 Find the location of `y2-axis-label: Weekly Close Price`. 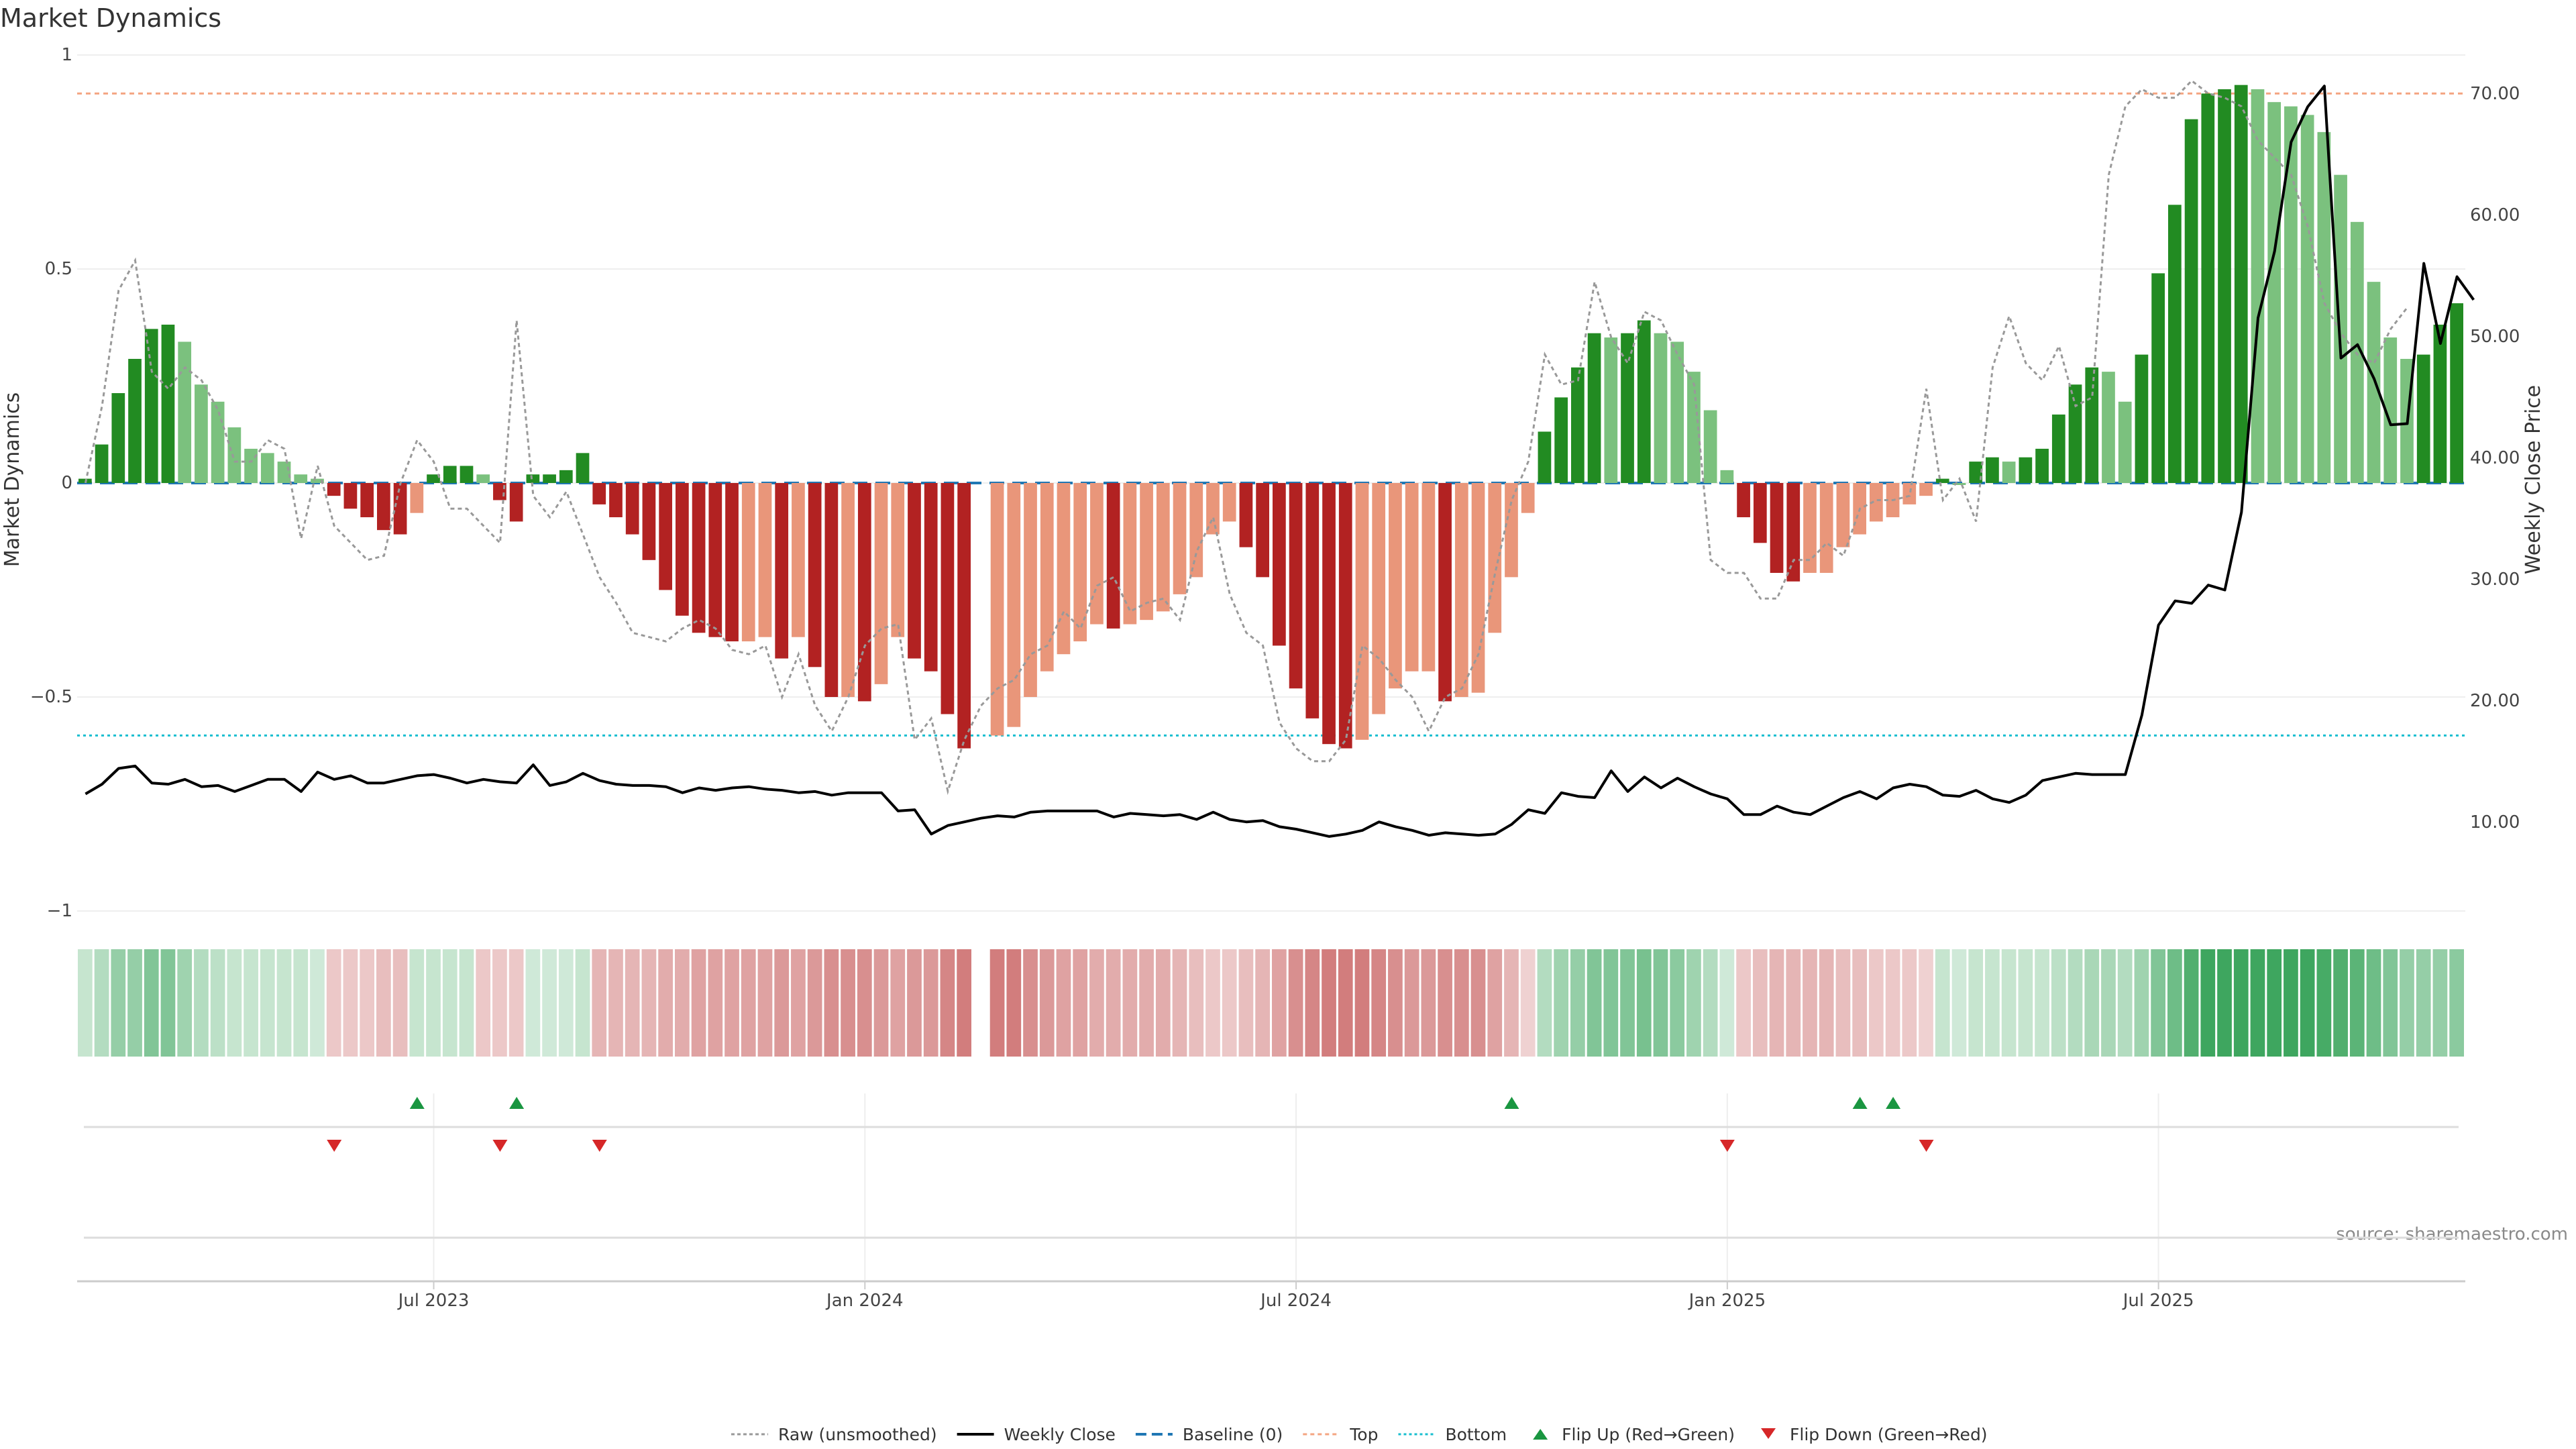

y2-axis-label: Weekly Close Price is located at coordinates (2533, 479).